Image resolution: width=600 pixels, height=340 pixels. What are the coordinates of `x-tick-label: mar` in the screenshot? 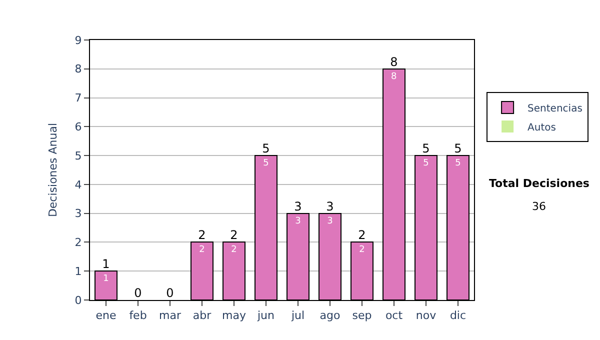 It's located at (170, 315).